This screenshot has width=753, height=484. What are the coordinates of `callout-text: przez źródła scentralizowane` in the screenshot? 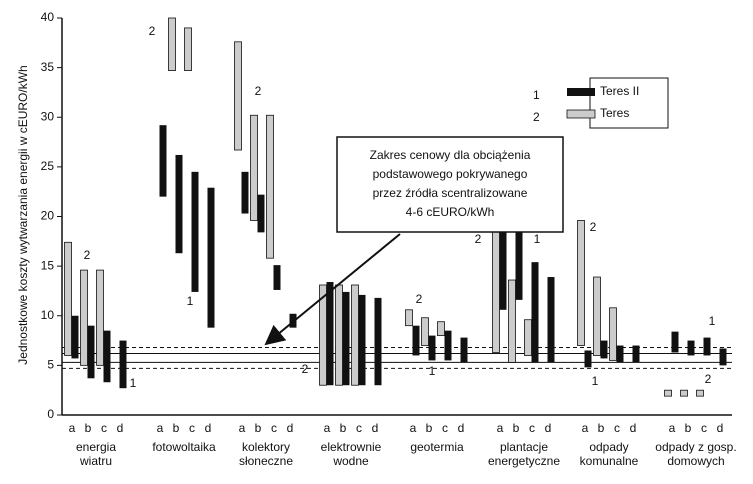 It's located at (450, 193).